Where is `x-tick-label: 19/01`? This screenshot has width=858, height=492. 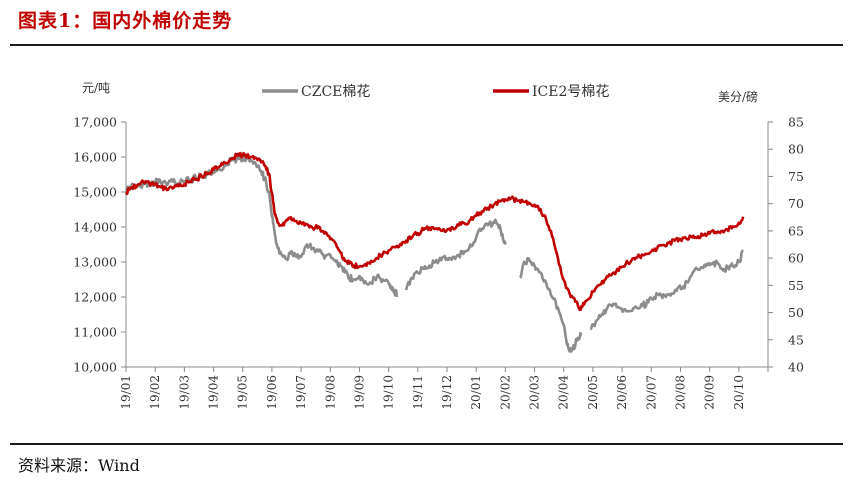
x-tick-label: 19/01 is located at coordinates (126, 392).